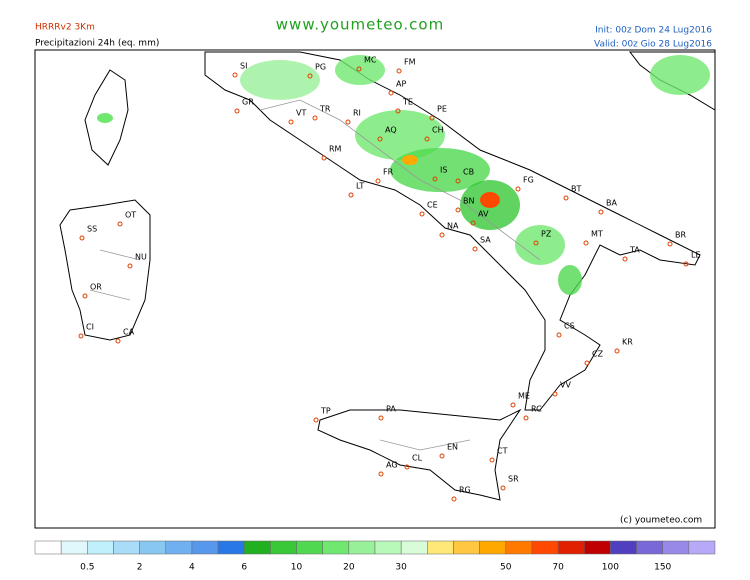 The image size is (750, 580). Describe the element at coordinates (401, 568) in the screenshot. I see `legend-label: 30` at that location.